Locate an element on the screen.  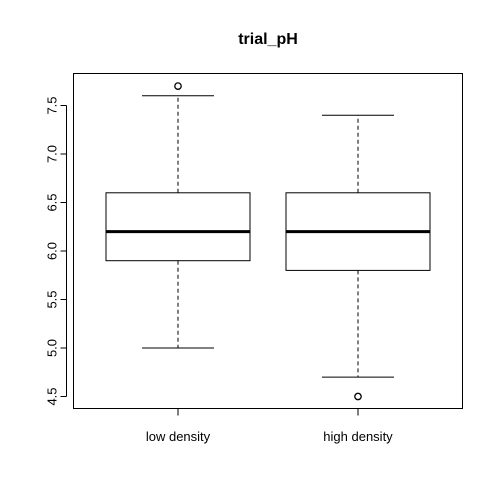
y-axis: 4.5 5.0 5.5 6.0 6.5 7.0 7.5 is located at coordinates (56, 251).